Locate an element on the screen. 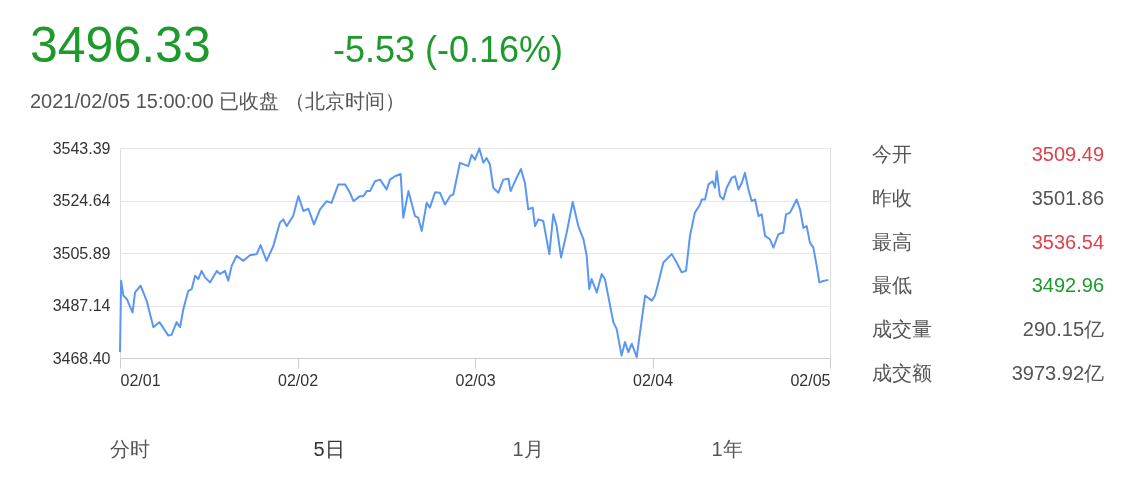 The image size is (1138, 486). x-tick-label: 02/03 is located at coordinates (475, 380).